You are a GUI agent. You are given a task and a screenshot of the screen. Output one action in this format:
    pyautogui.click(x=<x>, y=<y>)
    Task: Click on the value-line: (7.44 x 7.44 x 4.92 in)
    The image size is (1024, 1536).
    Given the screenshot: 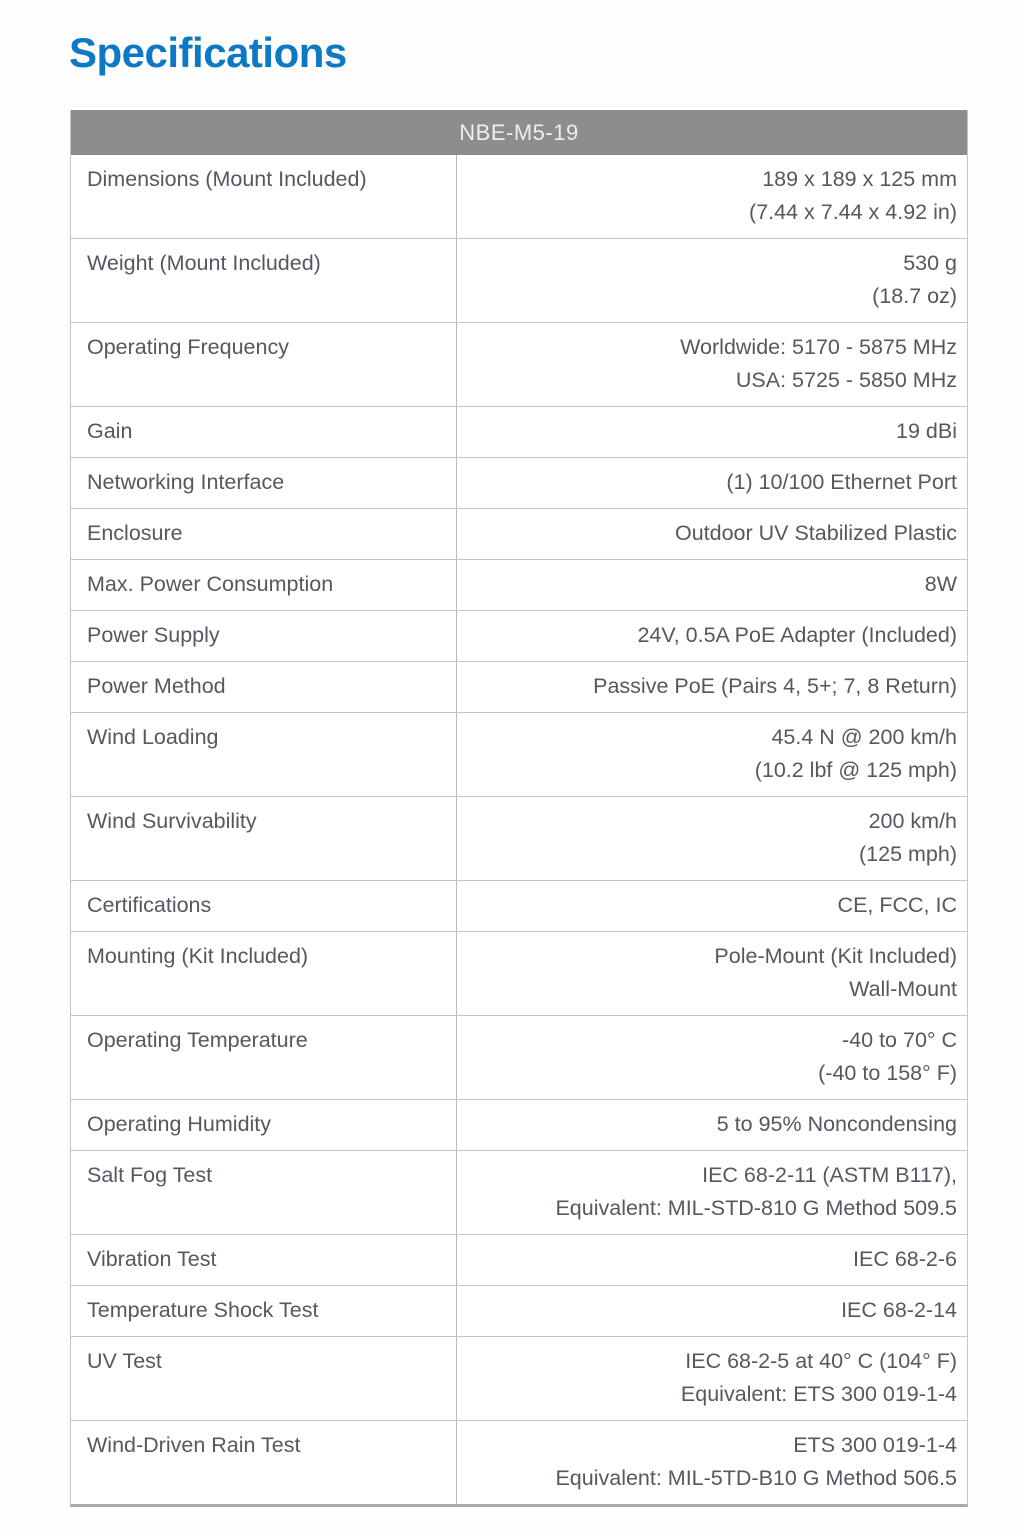 What is the action you would take?
    pyautogui.click(x=853, y=212)
    